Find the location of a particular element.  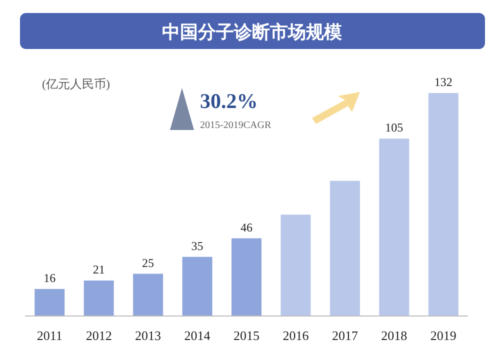

data-label: 46 is located at coordinates (246, 227).